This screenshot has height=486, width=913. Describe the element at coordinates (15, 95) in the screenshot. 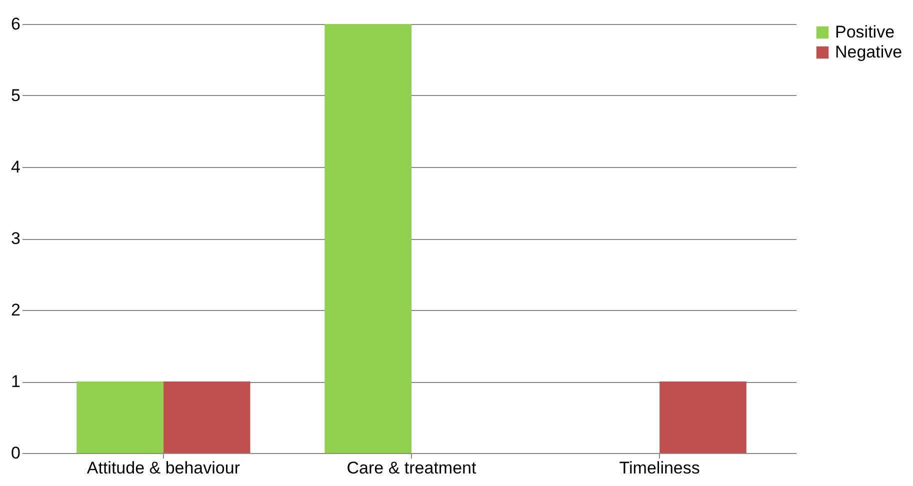

I see `y-tick-label: 5` at that location.